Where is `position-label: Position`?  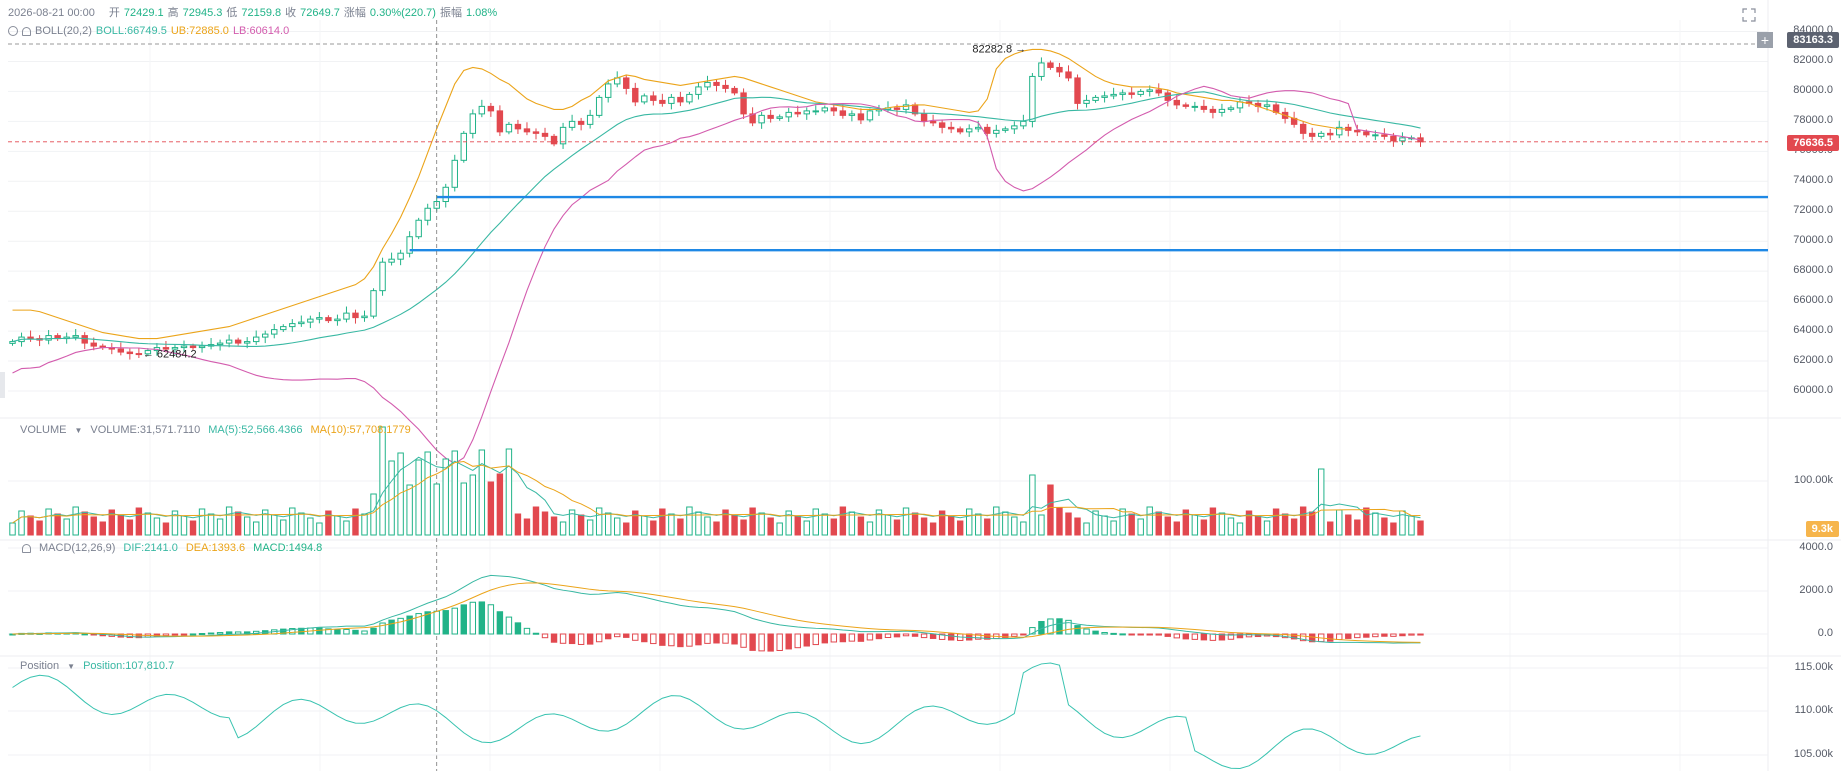
position-label: Position is located at coordinates (40, 666).